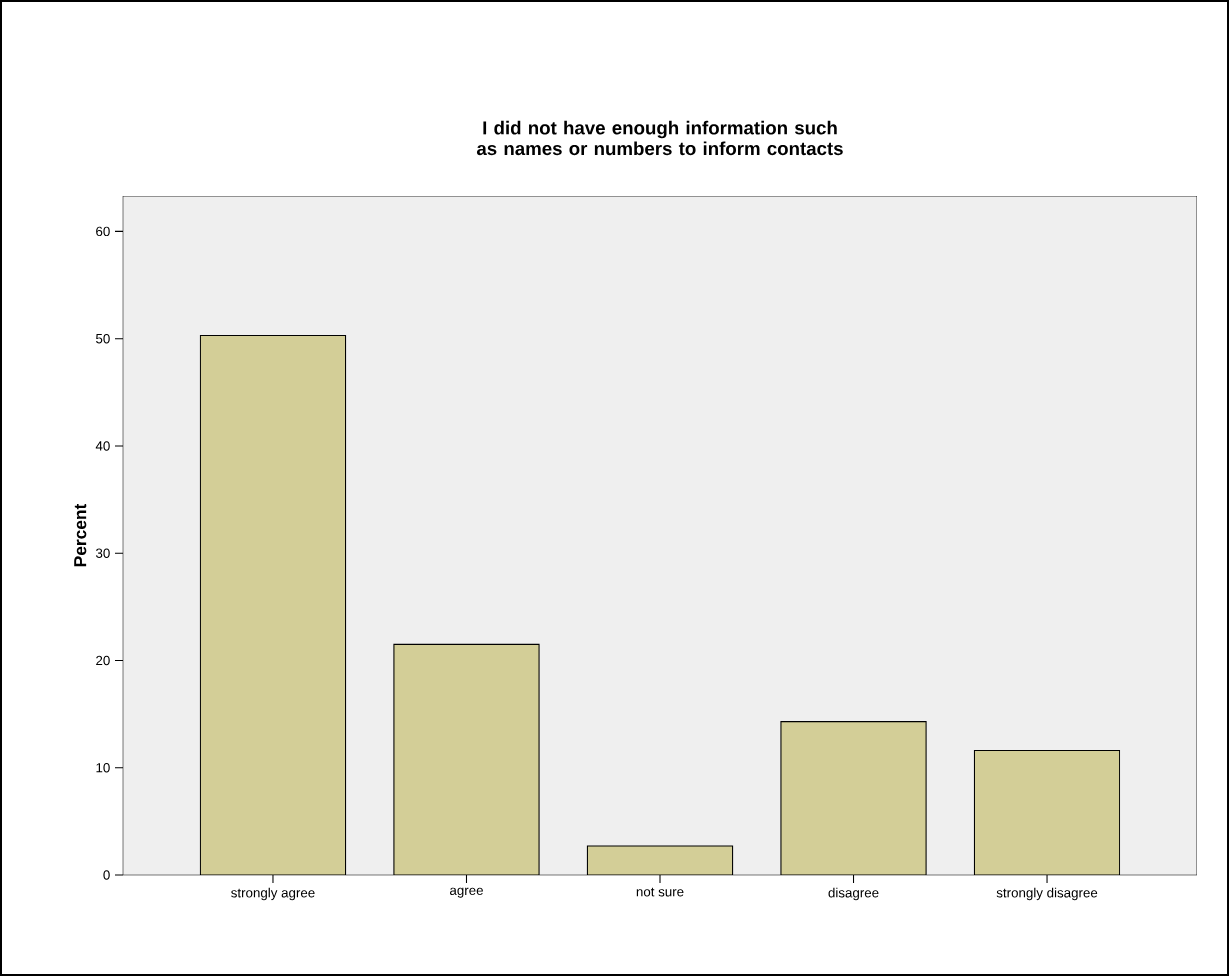  I want to click on x-tick-label: agree, so click(466, 892).